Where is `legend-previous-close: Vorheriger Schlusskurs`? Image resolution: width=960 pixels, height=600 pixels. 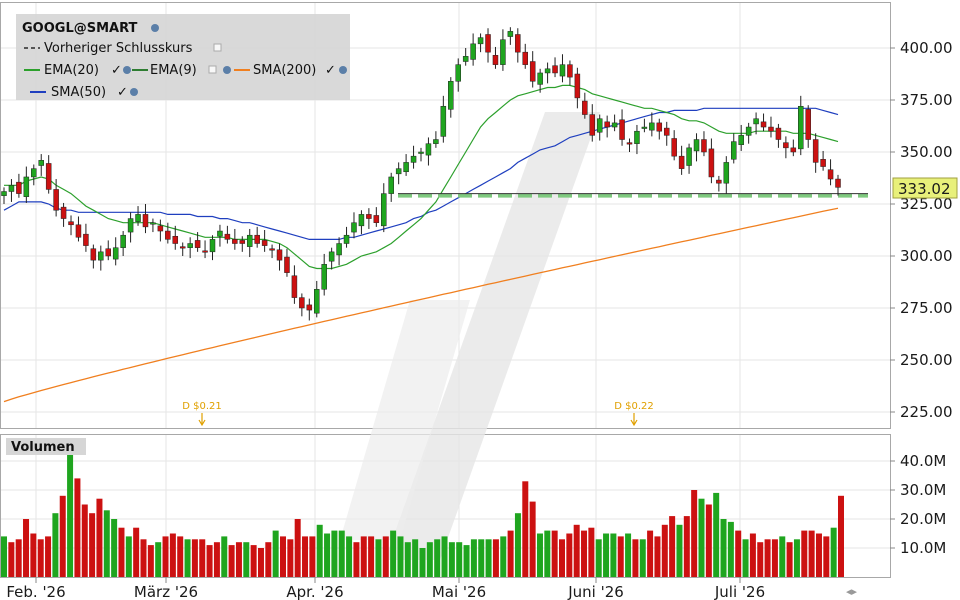
legend-previous-close: Vorheriger Schlusskurs is located at coordinates (118, 48).